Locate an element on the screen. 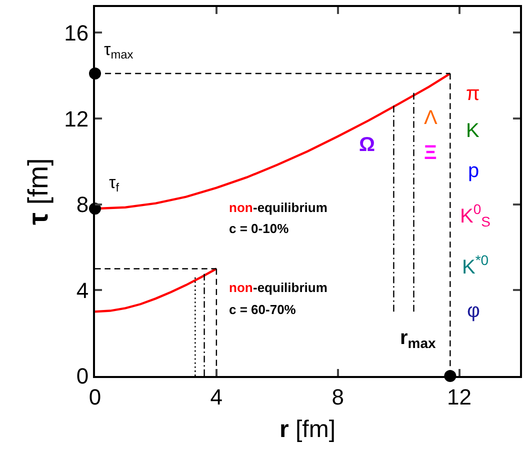  annotation: Λ is located at coordinates (431, 118).